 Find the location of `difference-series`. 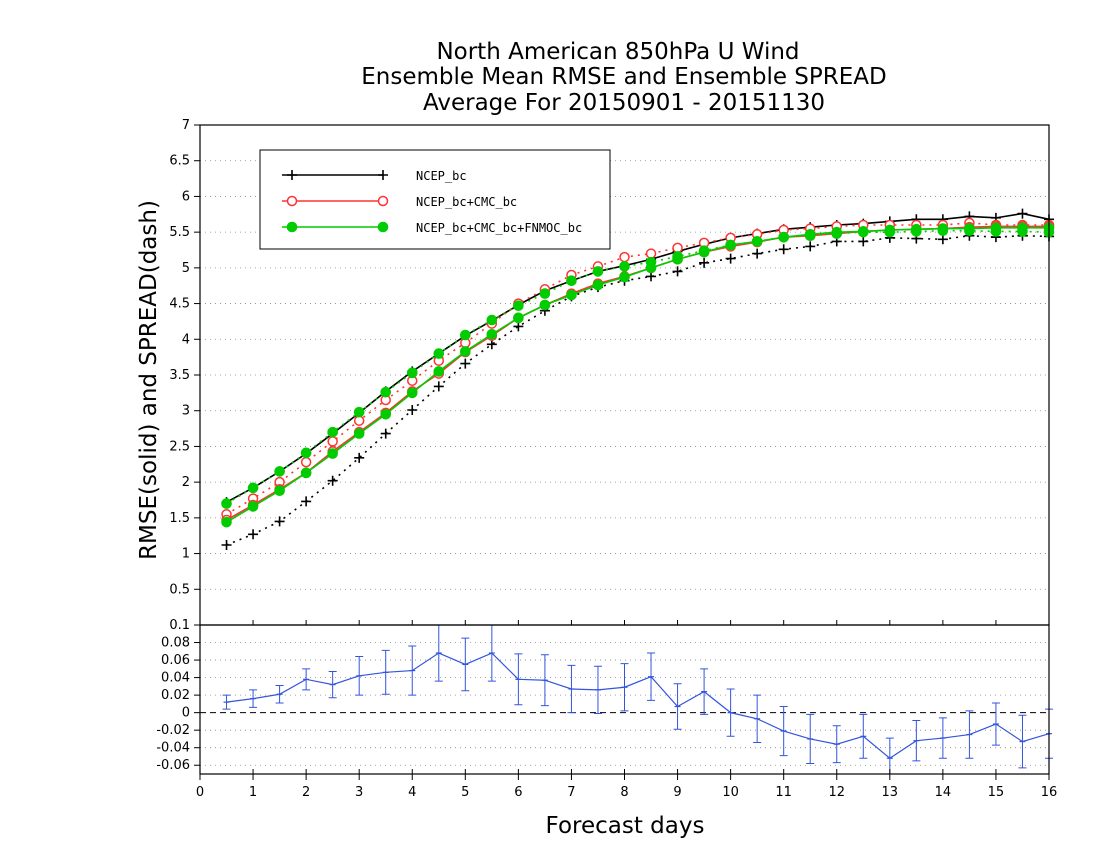

difference-series is located at coordinates (637, 699).